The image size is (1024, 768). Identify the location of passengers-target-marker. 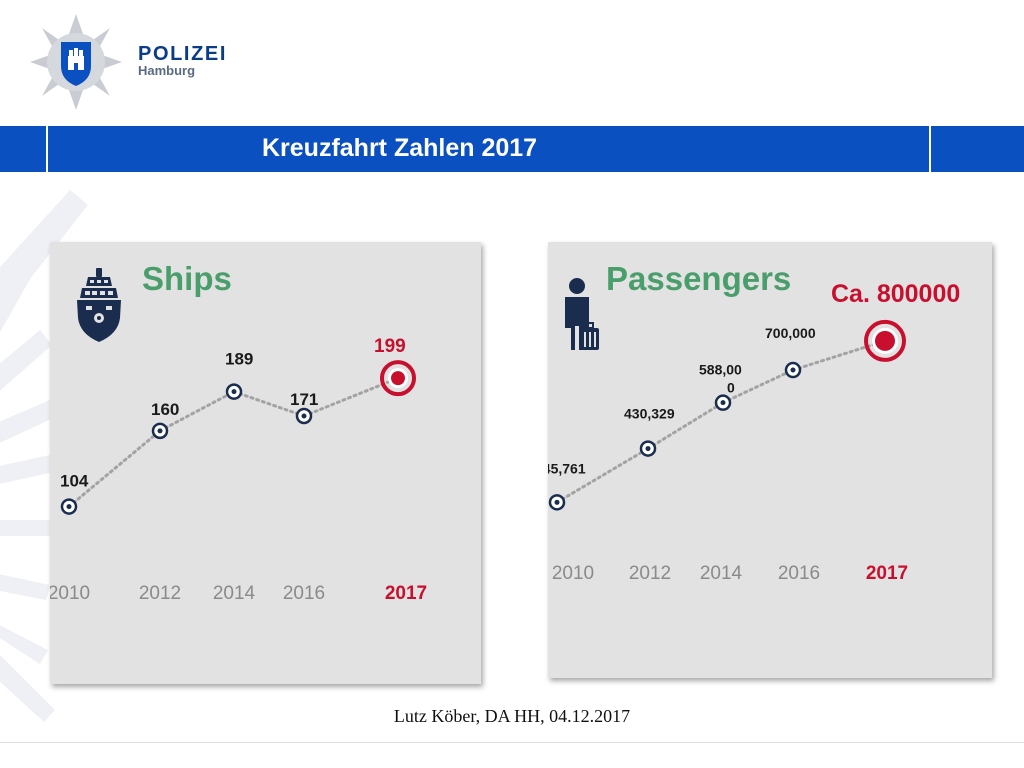
(885, 340).